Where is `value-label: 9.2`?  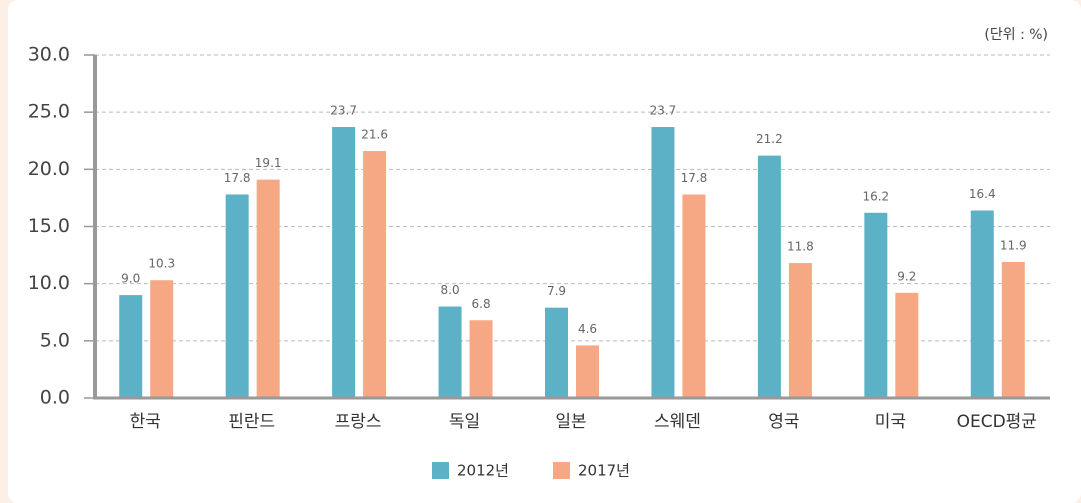
value-label: 9.2 is located at coordinates (906, 276).